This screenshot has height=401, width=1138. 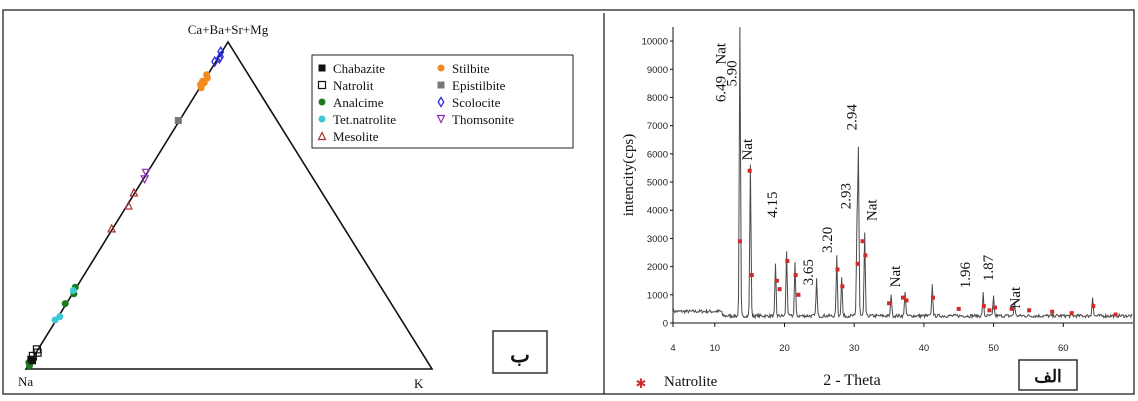 What do you see at coordinates (471, 68) in the screenshot?
I see `legend-label-stilbite: Stilbite` at bounding box center [471, 68].